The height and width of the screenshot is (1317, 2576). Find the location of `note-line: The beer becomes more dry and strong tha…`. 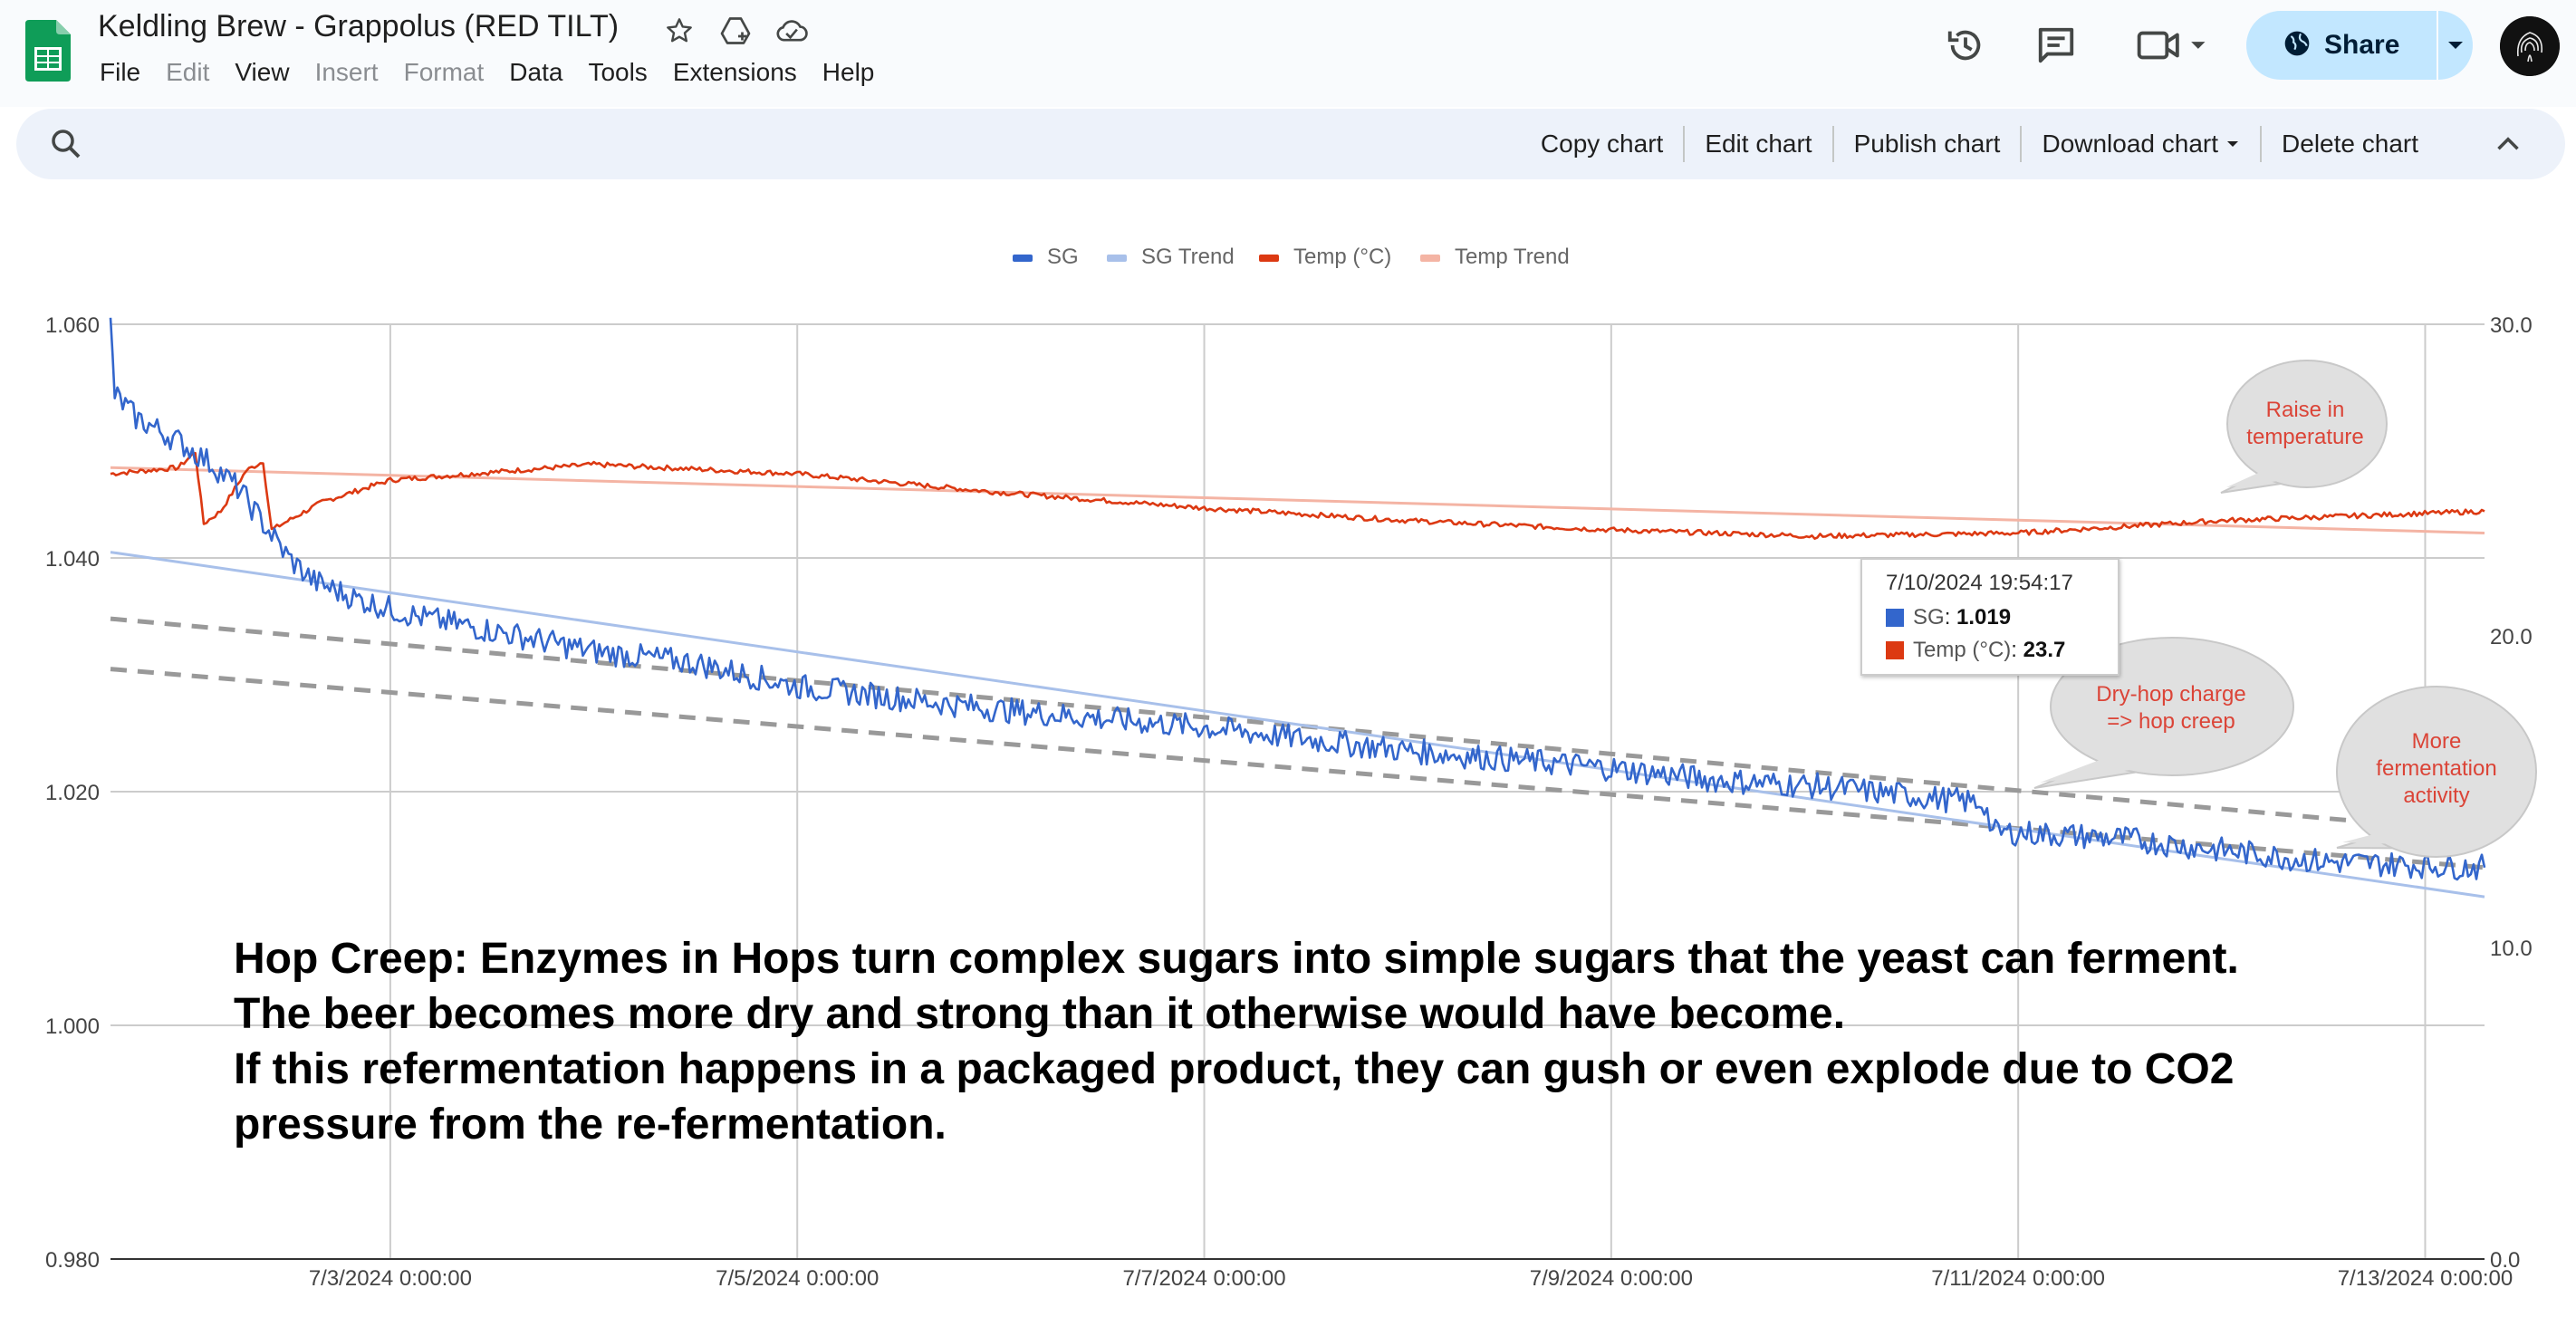

note-line: The beer becomes more dry and strong tha… is located at coordinates (1040, 1014).